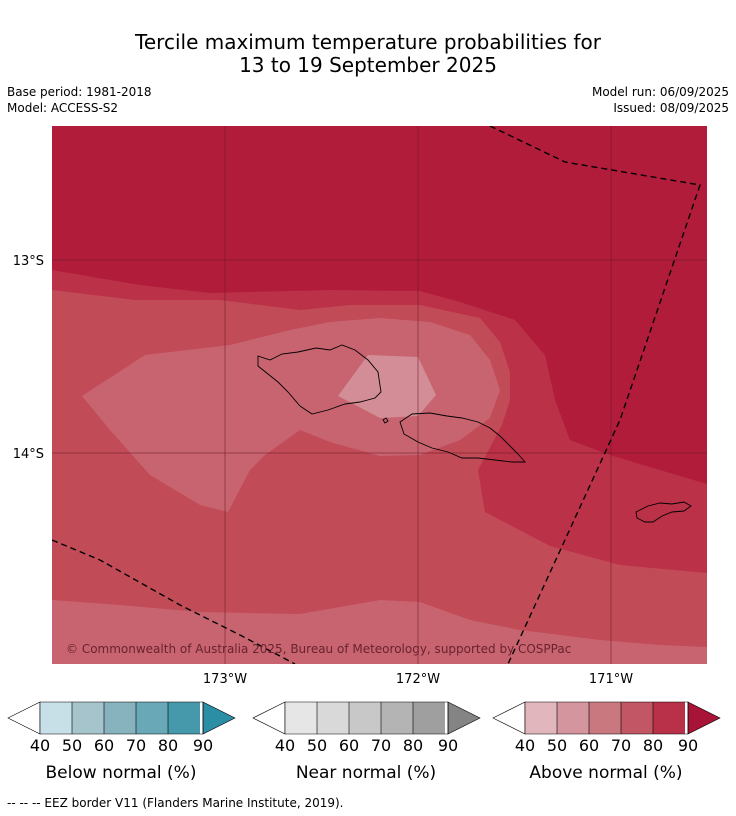 This screenshot has width=736, height=816. What do you see at coordinates (660, 100) in the screenshot?
I see `meta-right: Model run: 06/09/2025 Issued: 08/09/2025` at bounding box center [660, 100].